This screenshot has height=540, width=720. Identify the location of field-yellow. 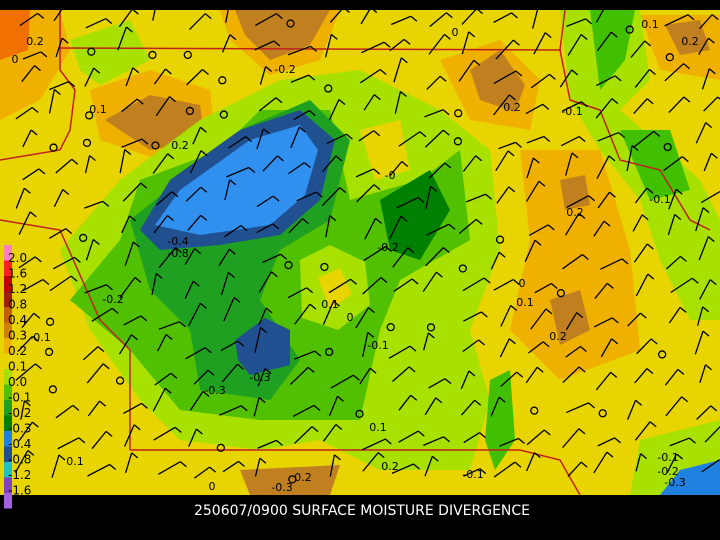
(385, 150).